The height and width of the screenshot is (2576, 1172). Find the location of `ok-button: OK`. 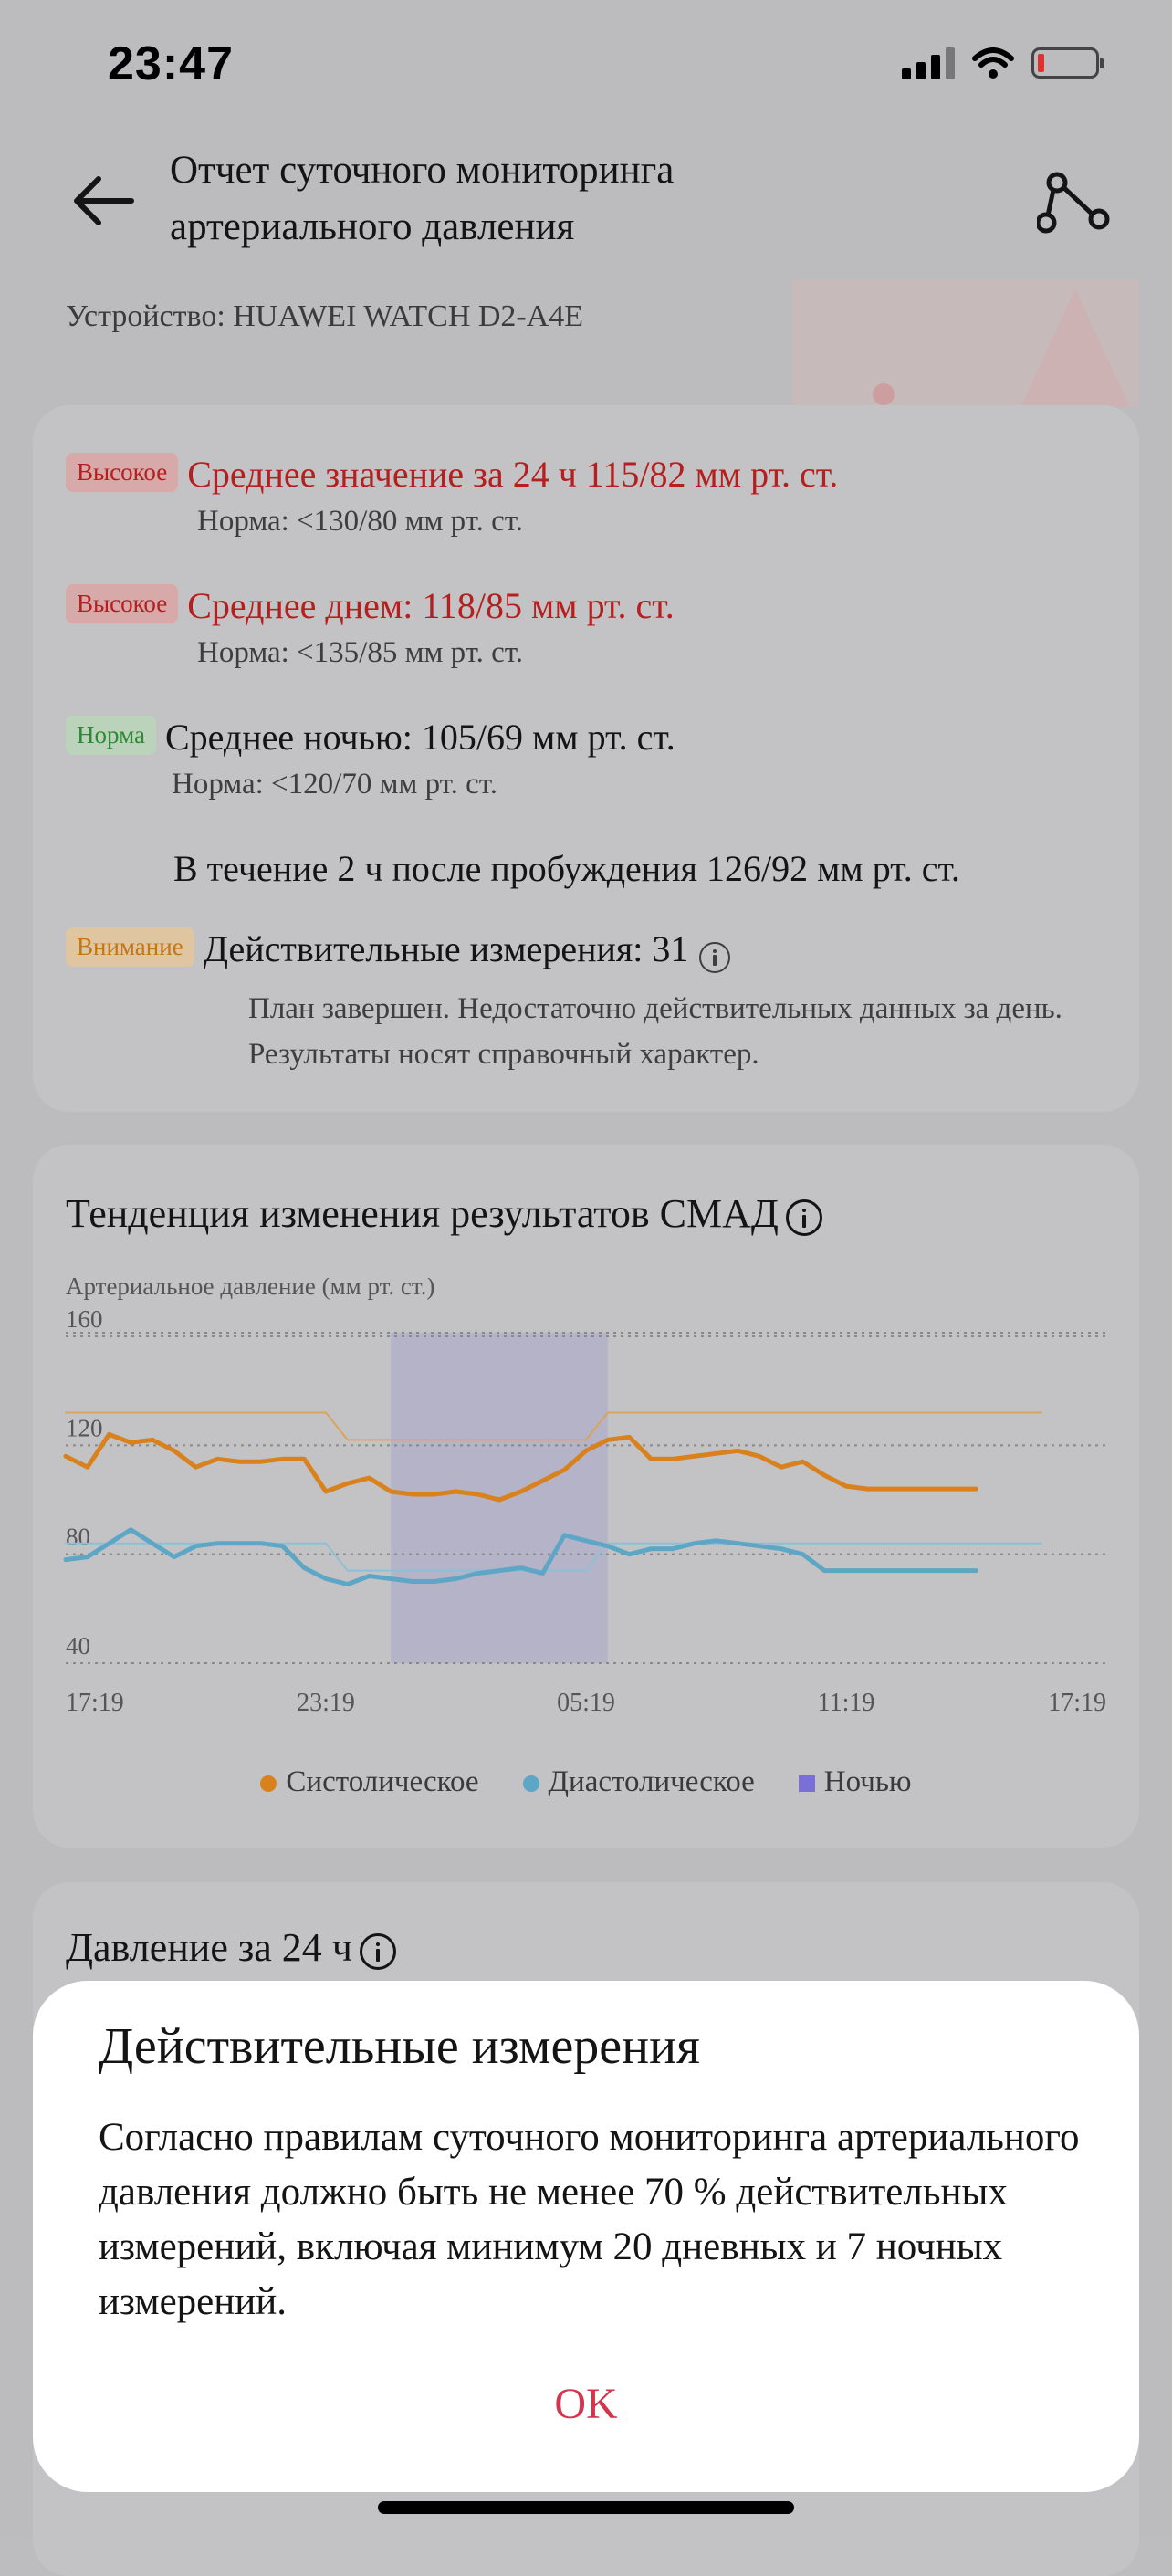

ok-button: OK is located at coordinates (586, 2404).